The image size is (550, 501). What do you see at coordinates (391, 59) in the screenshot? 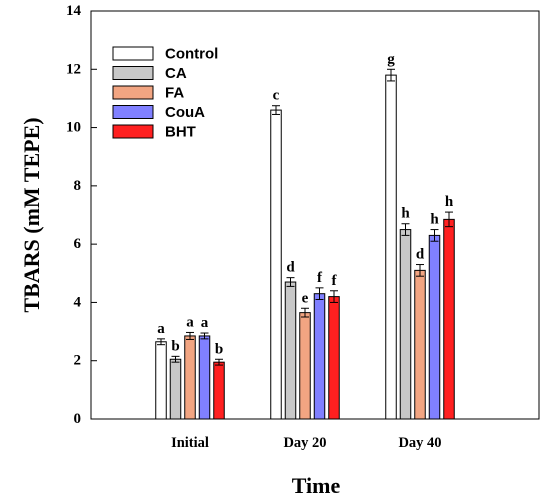
I see `significance-label: g` at bounding box center [391, 59].